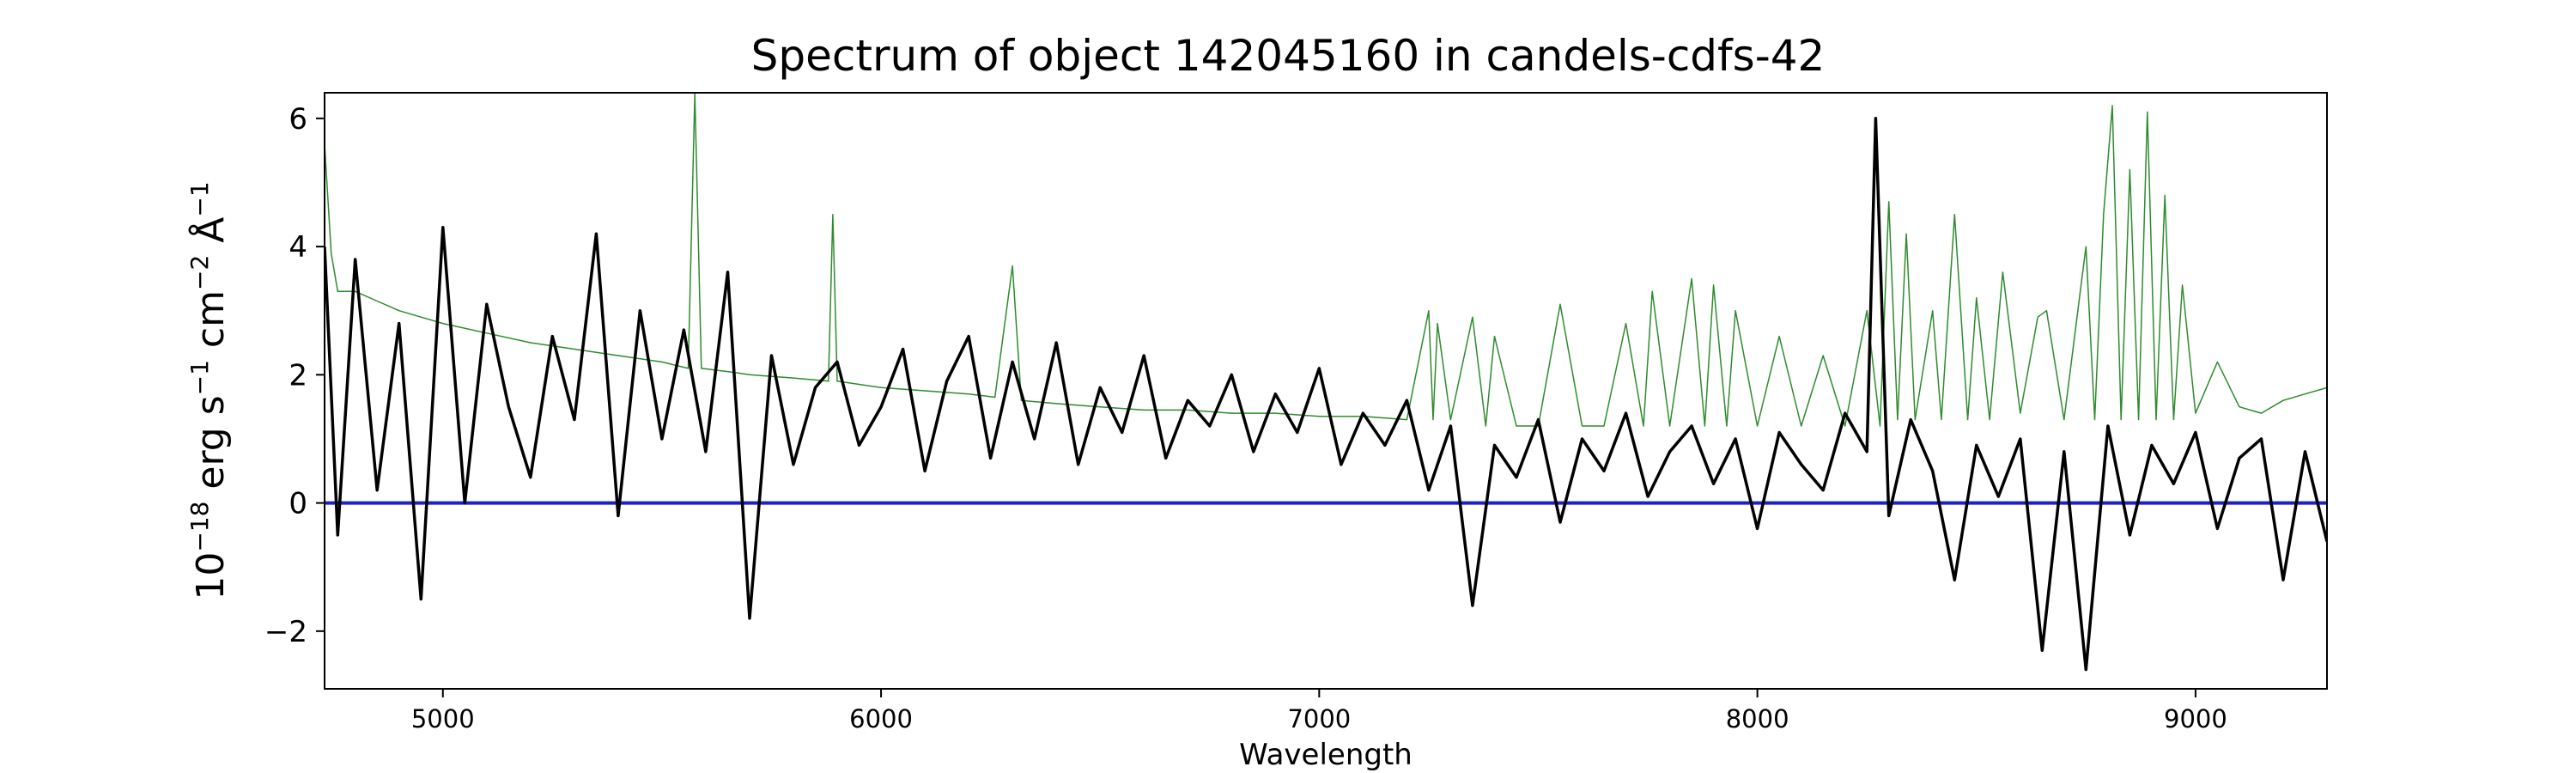 The width and height of the screenshot is (2576, 773). Describe the element at coordinates (298, 119) in the screenshot. I see `y-tick-label: 6` at that location.